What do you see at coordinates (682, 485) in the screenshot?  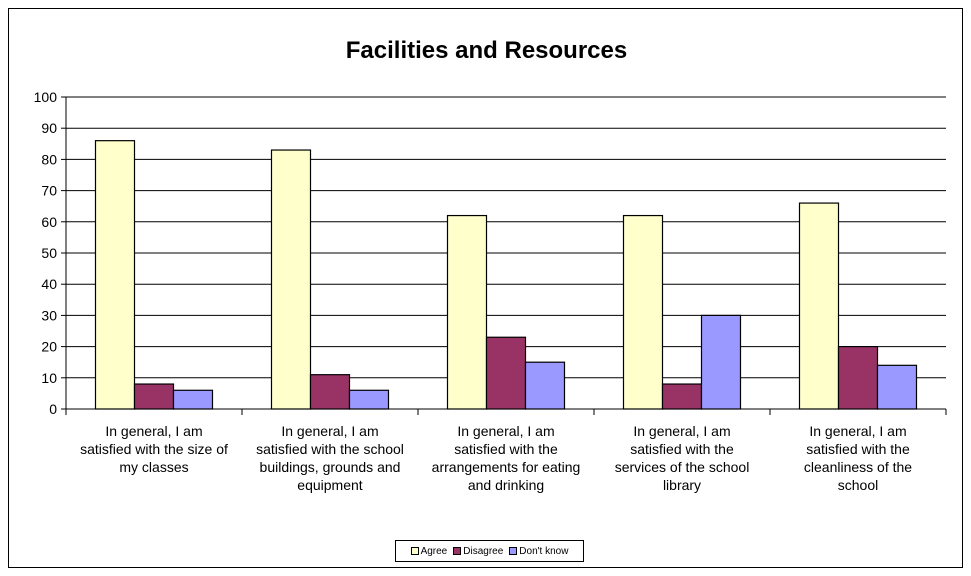 I see `x-category-label: library` at bounding box center [682, 485].